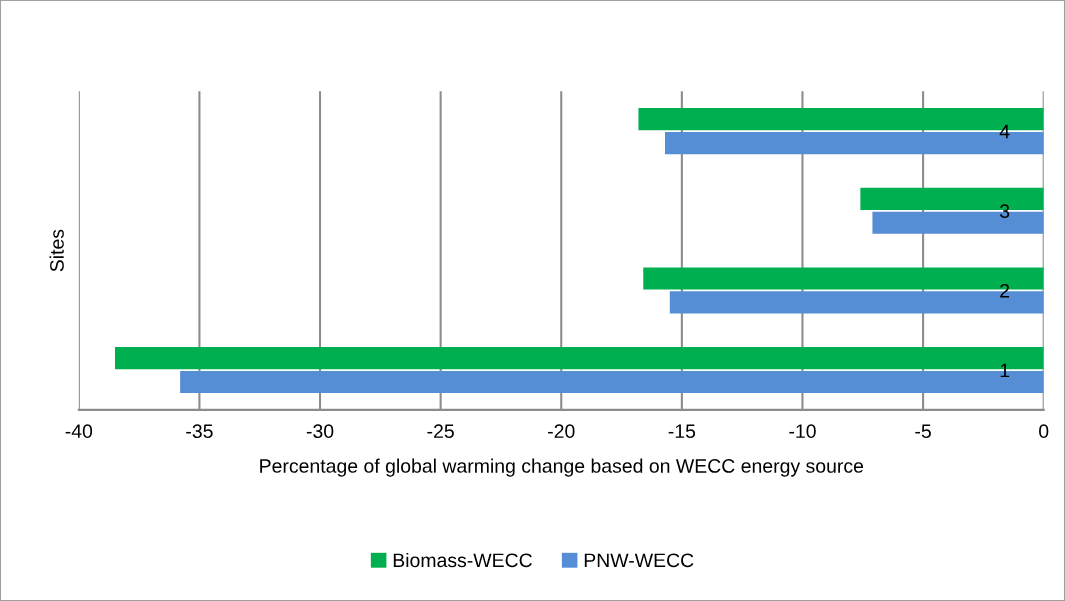  I want to click on x-tick-label: -10, so click(802, 431).